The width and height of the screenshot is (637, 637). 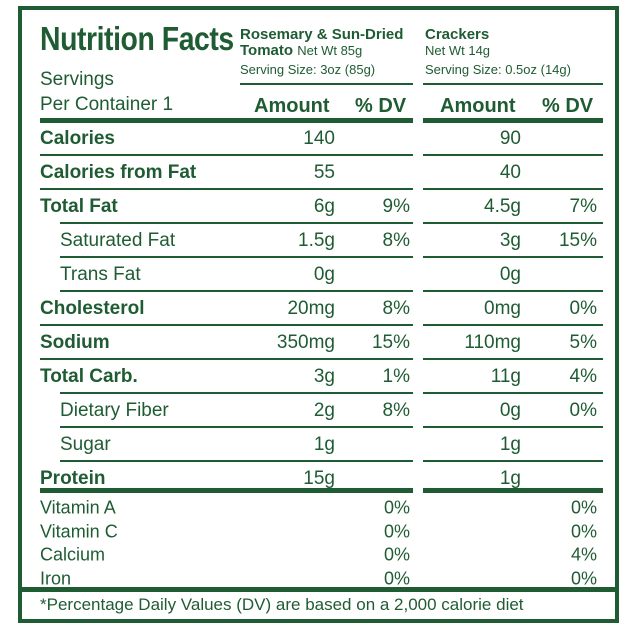 I want to click on product2-amount: 3g, so click(x=510, y=240).